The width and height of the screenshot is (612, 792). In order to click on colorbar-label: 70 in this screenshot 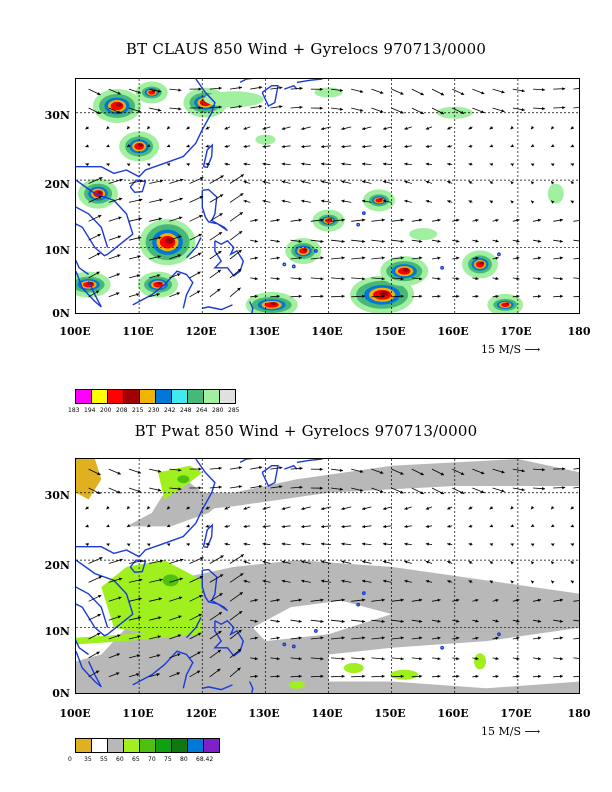, I will do `click(152, 759)`.